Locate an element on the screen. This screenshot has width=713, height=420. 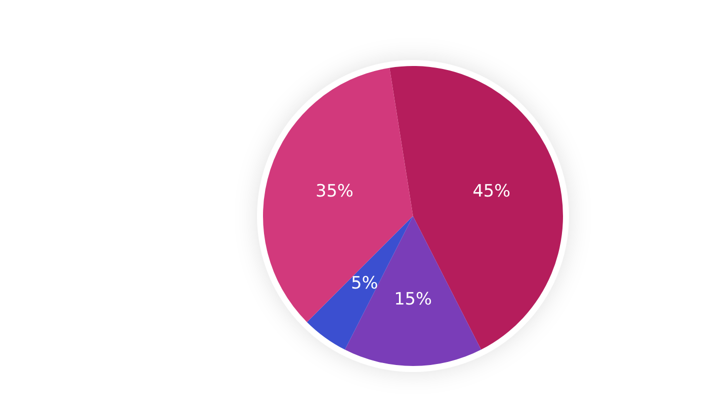
data-label: 15% is located at coordinates (413, 299).